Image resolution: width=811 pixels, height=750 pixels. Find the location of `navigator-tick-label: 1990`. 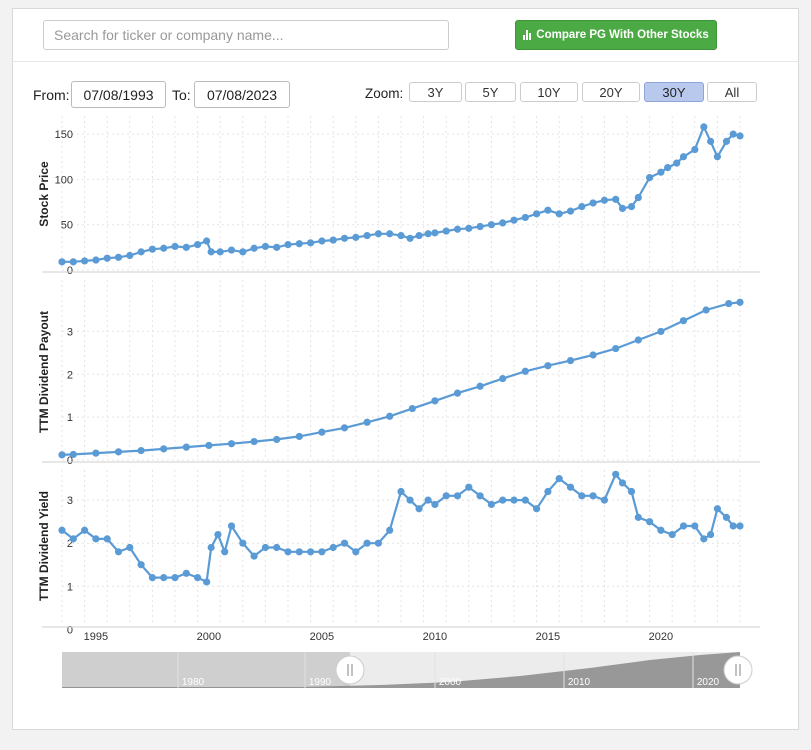

navigator-tick-label: 1990 is located at coordinates (320, 682).